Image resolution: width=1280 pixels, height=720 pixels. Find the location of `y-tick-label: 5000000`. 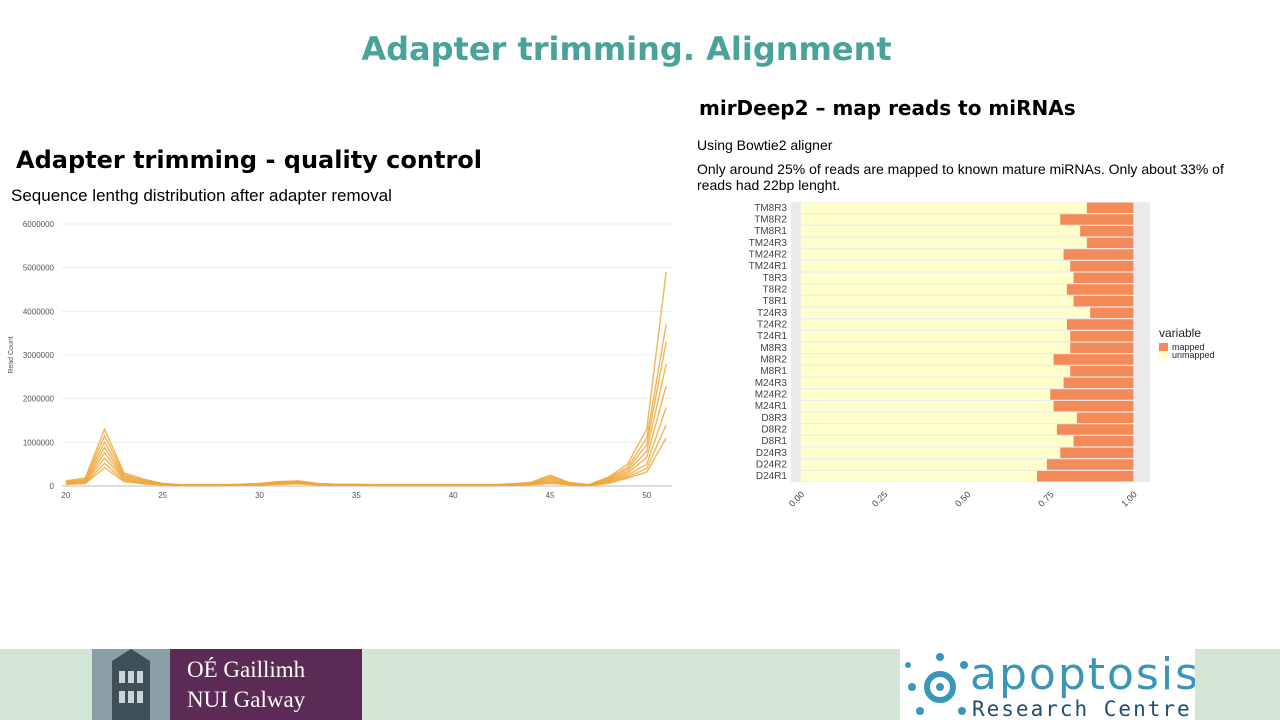

y-tick-label: 5000000 is located at coordinates (39, 268).